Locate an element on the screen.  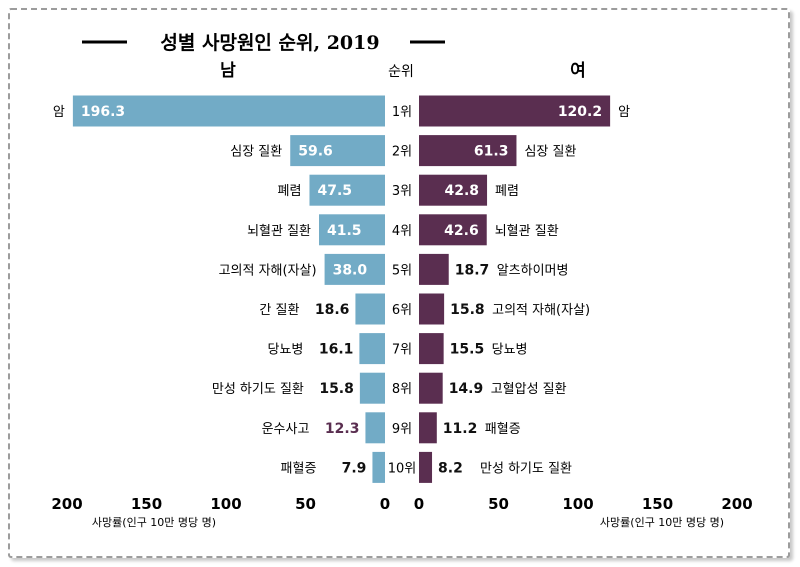
female-category-label: 당뇨병 is located at coordinates (510, 350).